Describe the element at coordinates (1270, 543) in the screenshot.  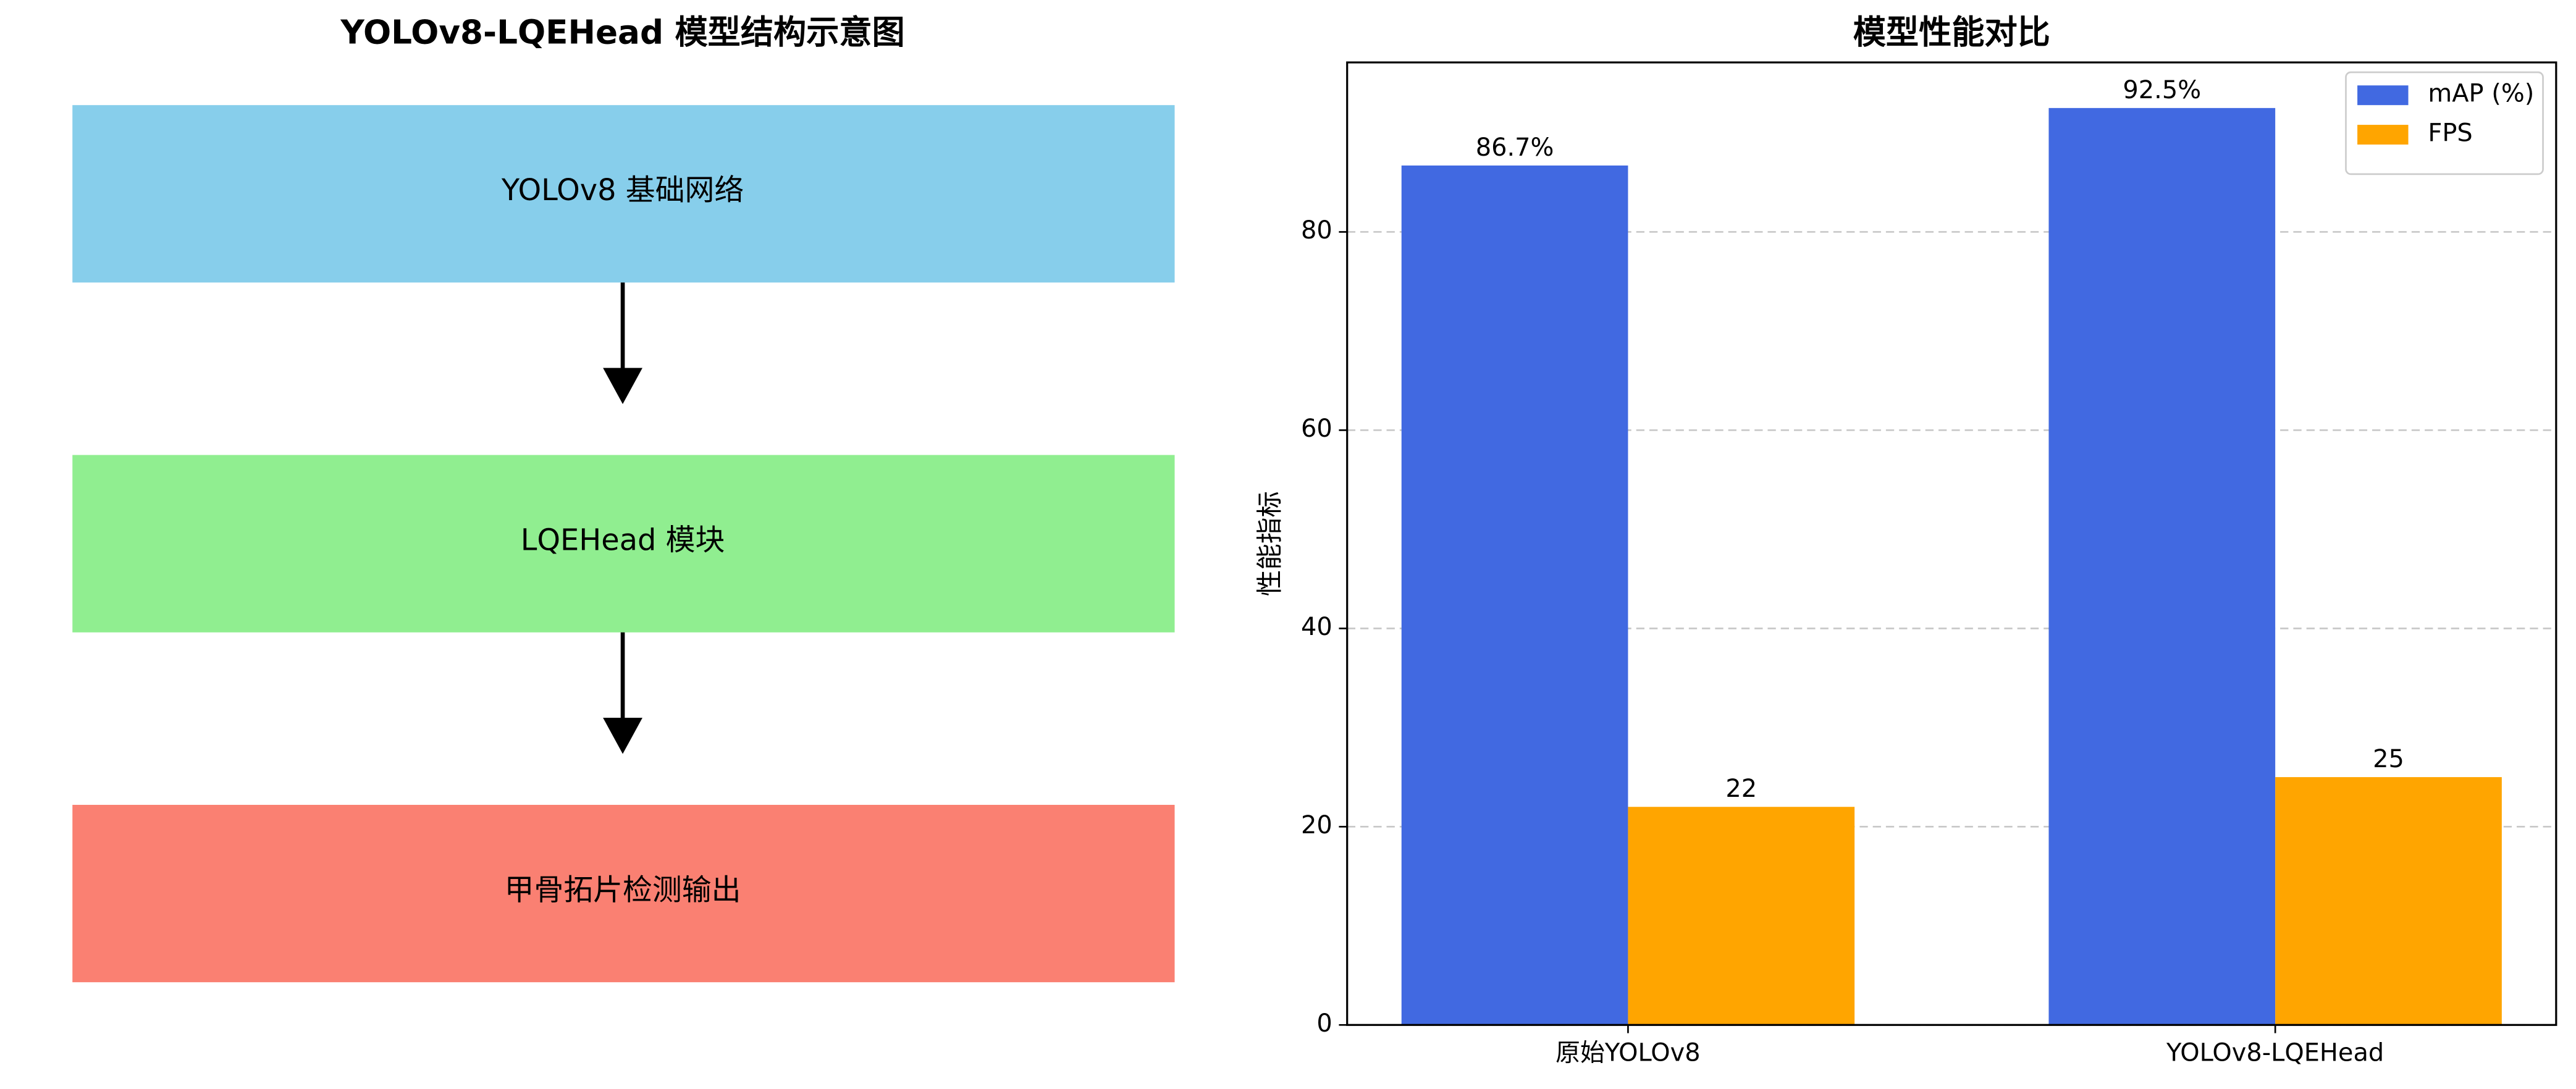
I see `y-axis-label: 性能指标` at that location.